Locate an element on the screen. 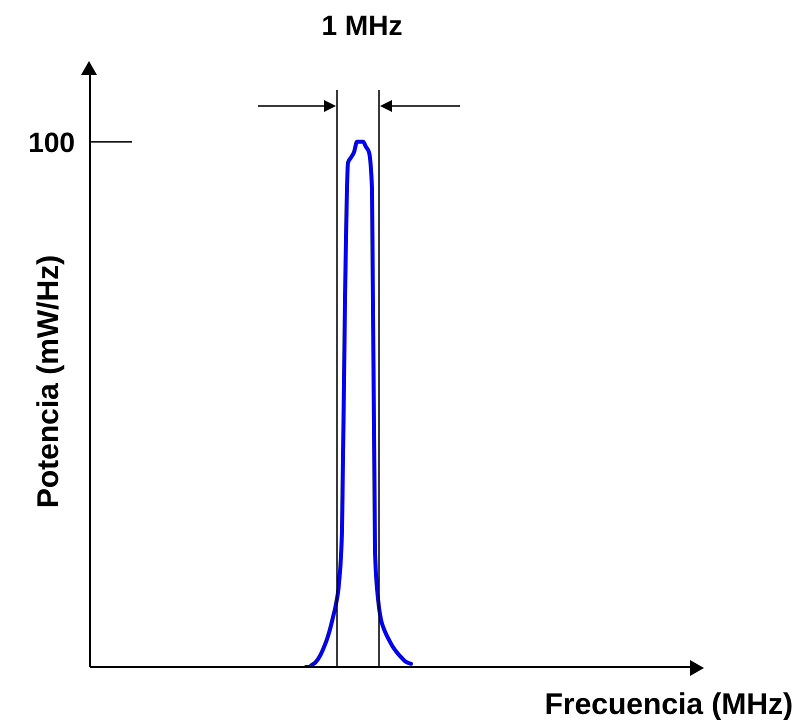 This screenshot has height=728, width=803. y-axis-title: Potencia (mW/Hz) is located at coordinates (48, 381).